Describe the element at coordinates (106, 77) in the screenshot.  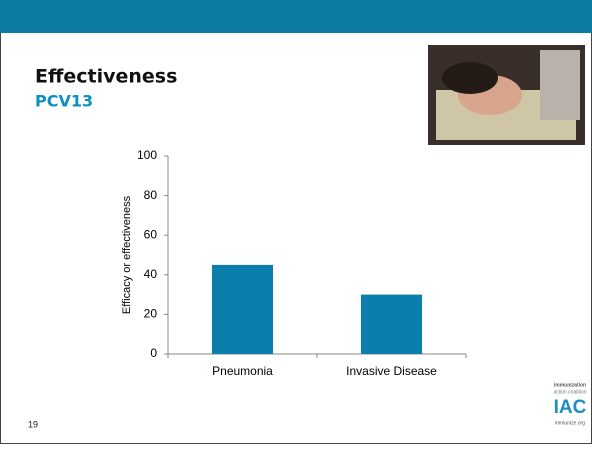
I see `slide-title: Effectiveness` at that location.